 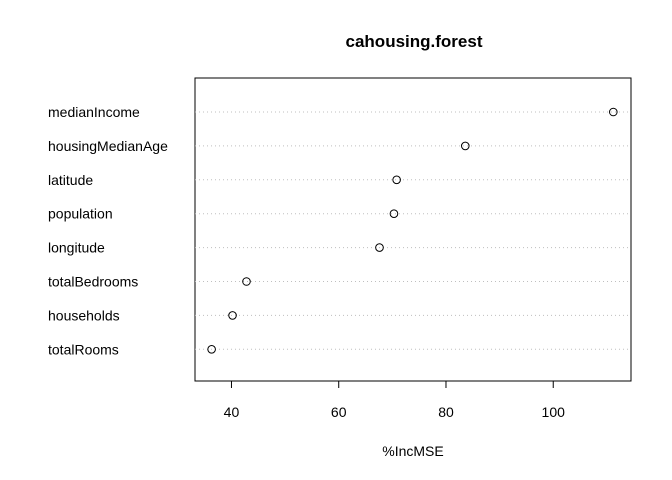 I want to click on category-label: totalRooms, so click(x=83, y=349).